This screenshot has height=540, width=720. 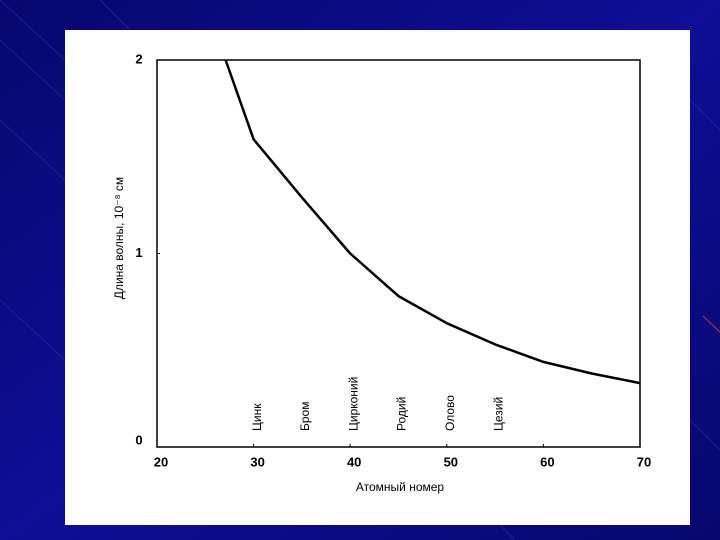 What do you see at coordinates (547, 461) in the screenshot?
I see `x-tick-label: 60` at bounding box center [547, 461].